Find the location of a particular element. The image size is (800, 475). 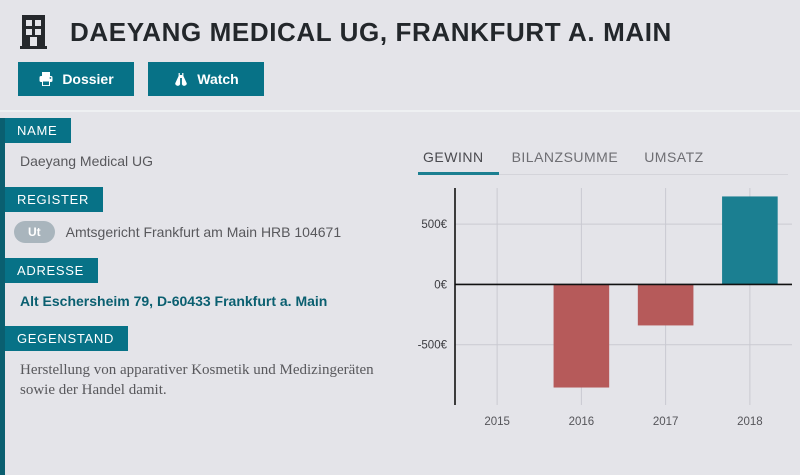

page-title: DAEYANG MEDICAL UG, FRANKFURT A. MAIN is located at coordinates (371, 32).